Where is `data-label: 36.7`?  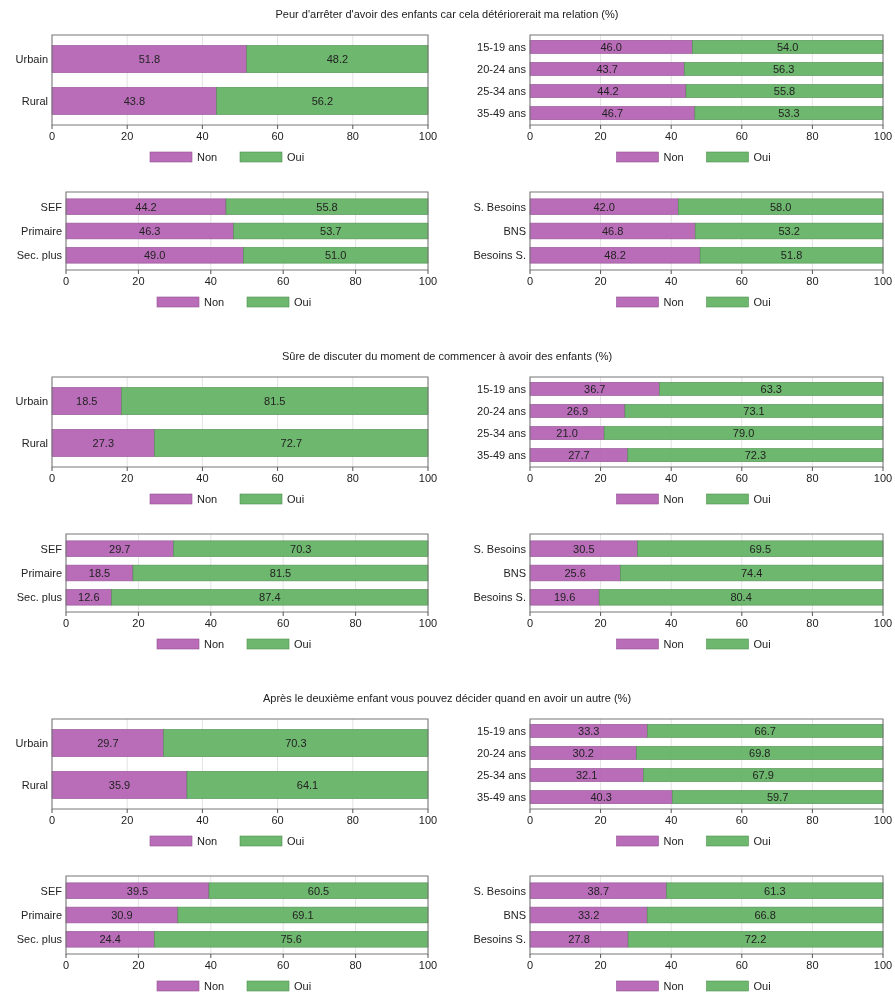
data-label: 36.7 is located at coordinates (595, 388).